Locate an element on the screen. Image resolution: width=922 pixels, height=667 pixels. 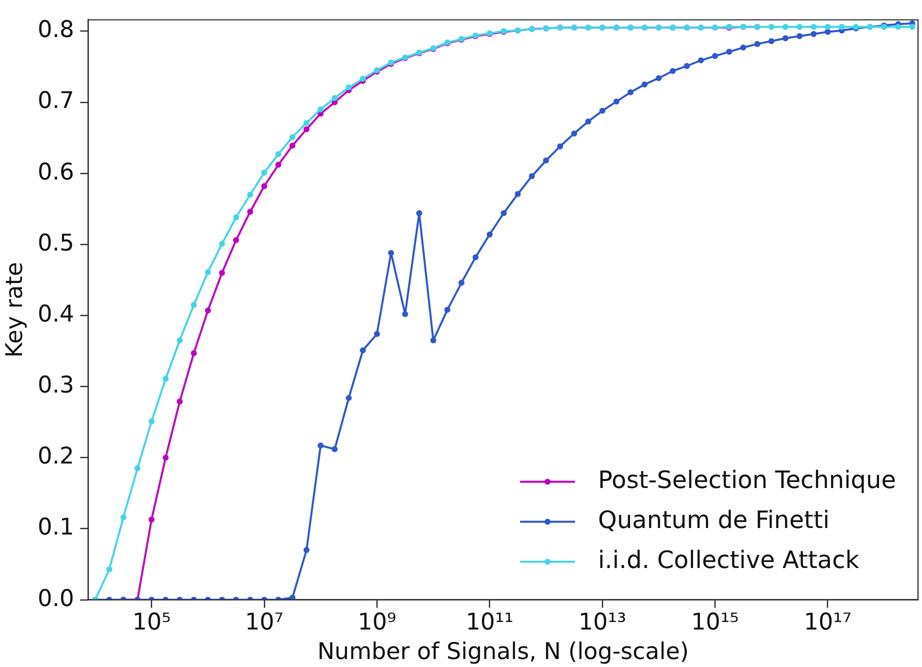
y-tick-label: 0.6 is located at coordinates (56, 172).